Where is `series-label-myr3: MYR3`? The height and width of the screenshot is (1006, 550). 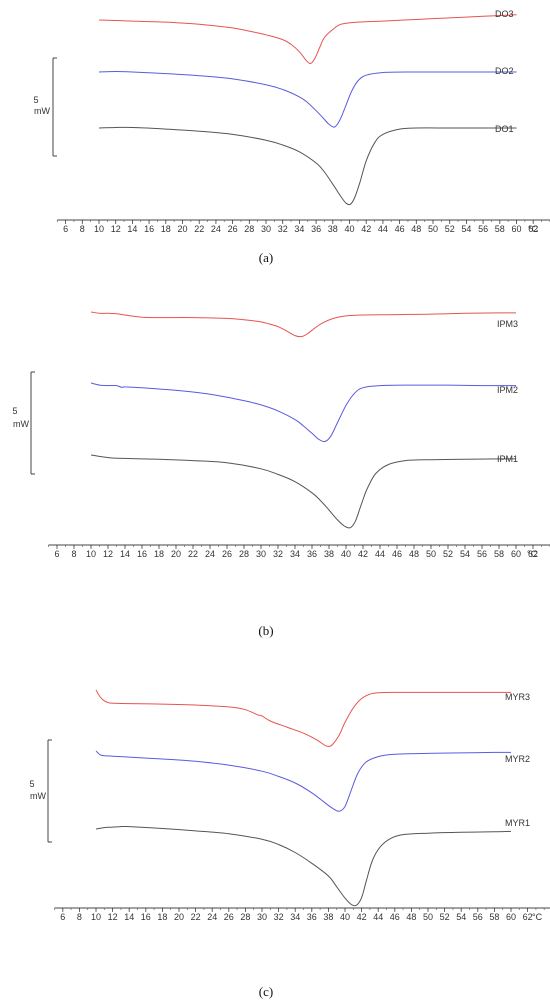
series-label-myr3: MYR3 is located at coordinates (517, 697).